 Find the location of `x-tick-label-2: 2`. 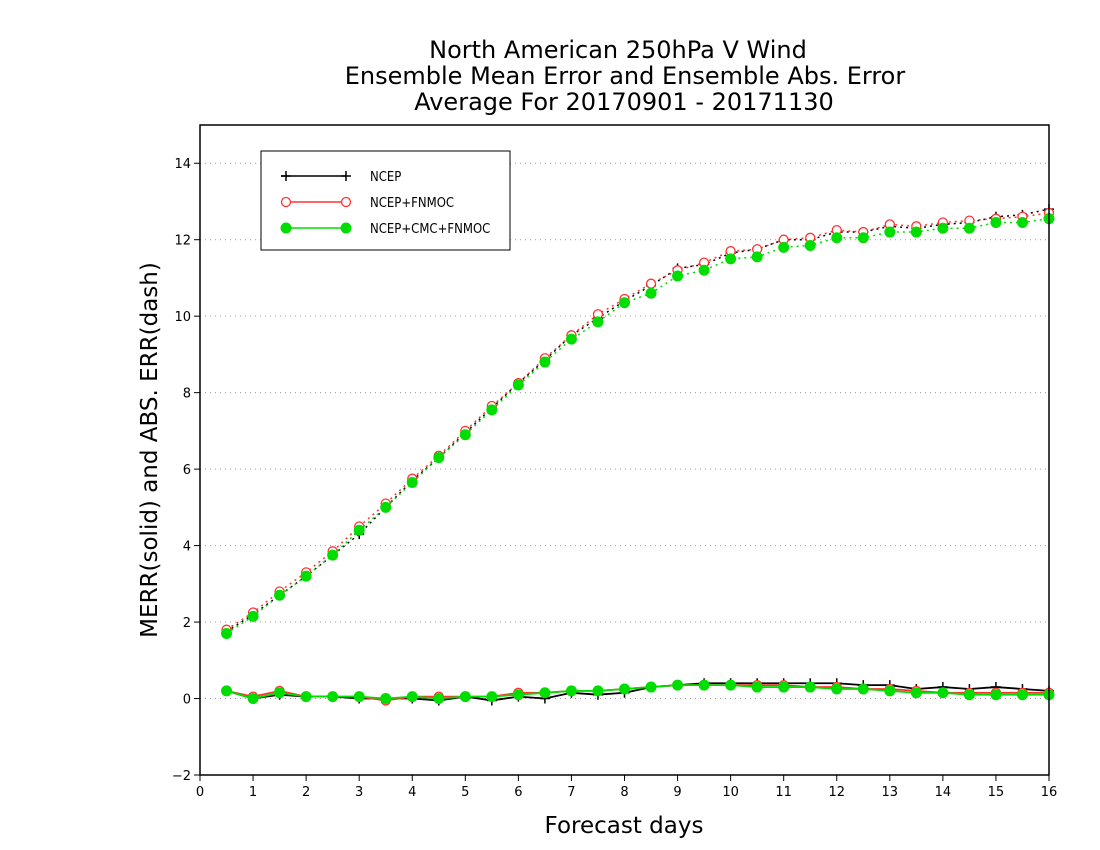

x-tick-label-2: 2 is located at coordinates (306, 792).